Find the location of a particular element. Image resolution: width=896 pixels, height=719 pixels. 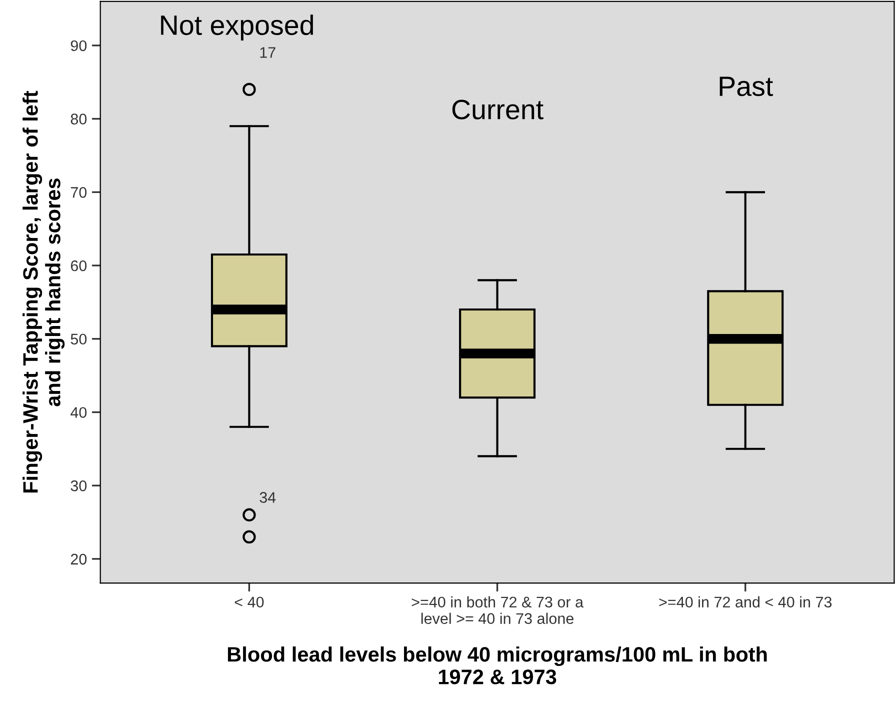

x-tick-label: >=40 in 72 and < 40 in 73 is located at coordinates (745, 602).